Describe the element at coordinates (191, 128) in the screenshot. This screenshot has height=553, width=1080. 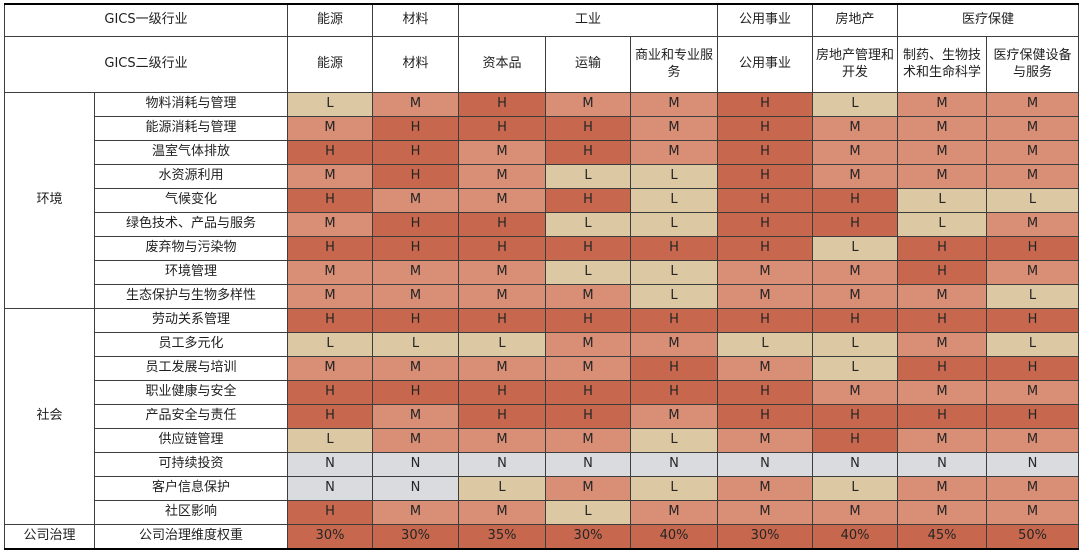
I see `row-label: 能源消耗与管理` at that location.